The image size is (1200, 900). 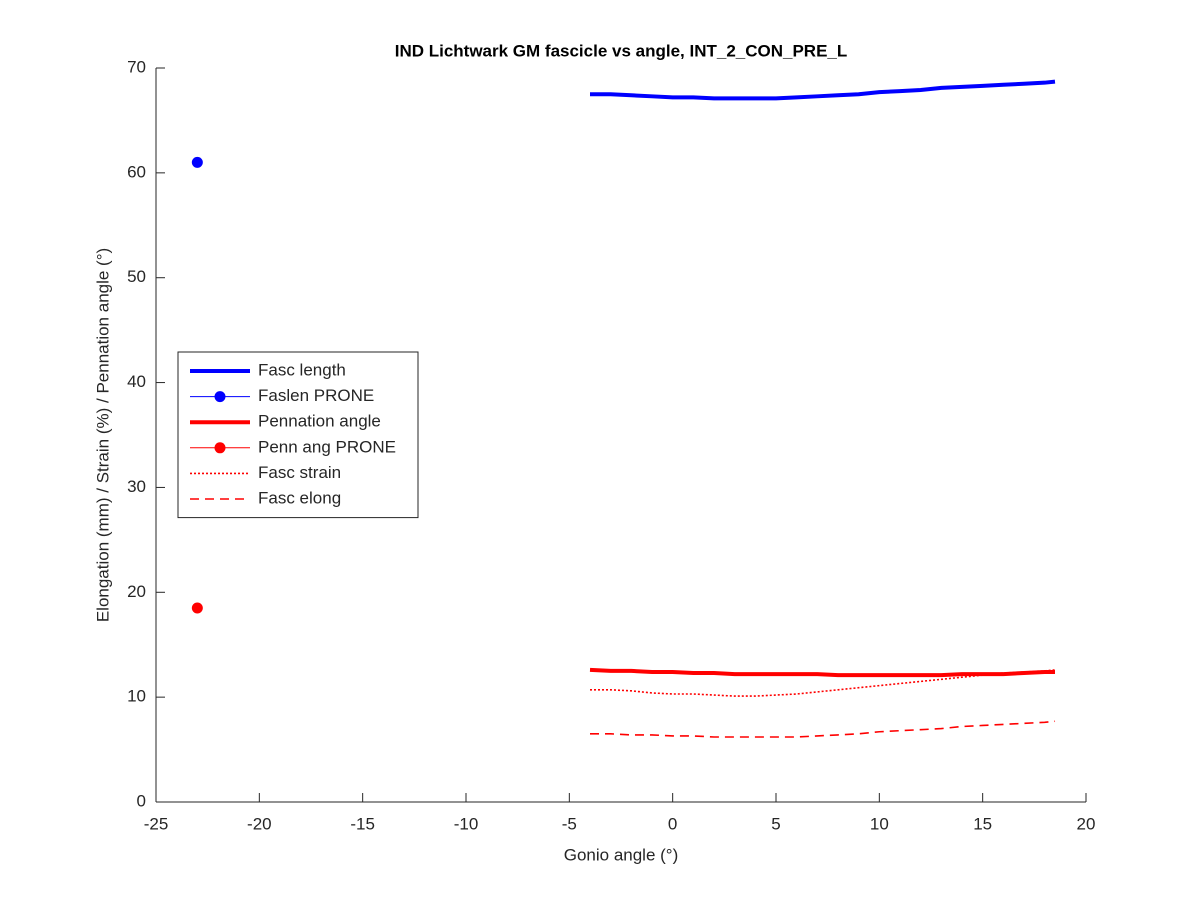 I want to click on y-tick-label: 30, so click(x=136, y=486).